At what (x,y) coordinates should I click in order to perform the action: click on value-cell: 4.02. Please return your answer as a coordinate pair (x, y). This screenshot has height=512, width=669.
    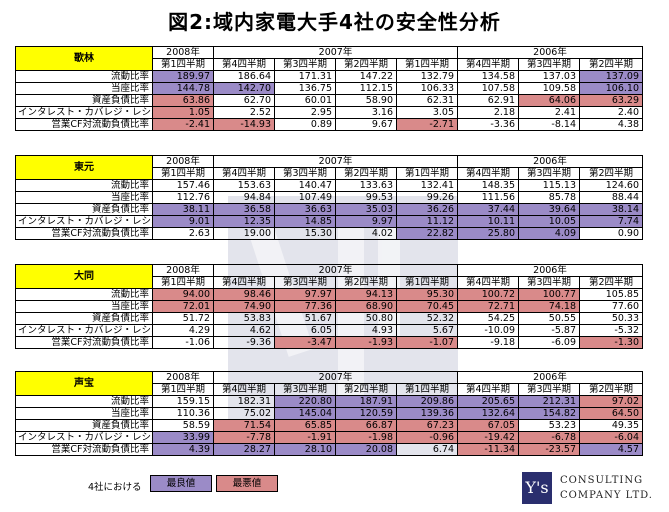
    Looking at the image, I should click on (366, 233).